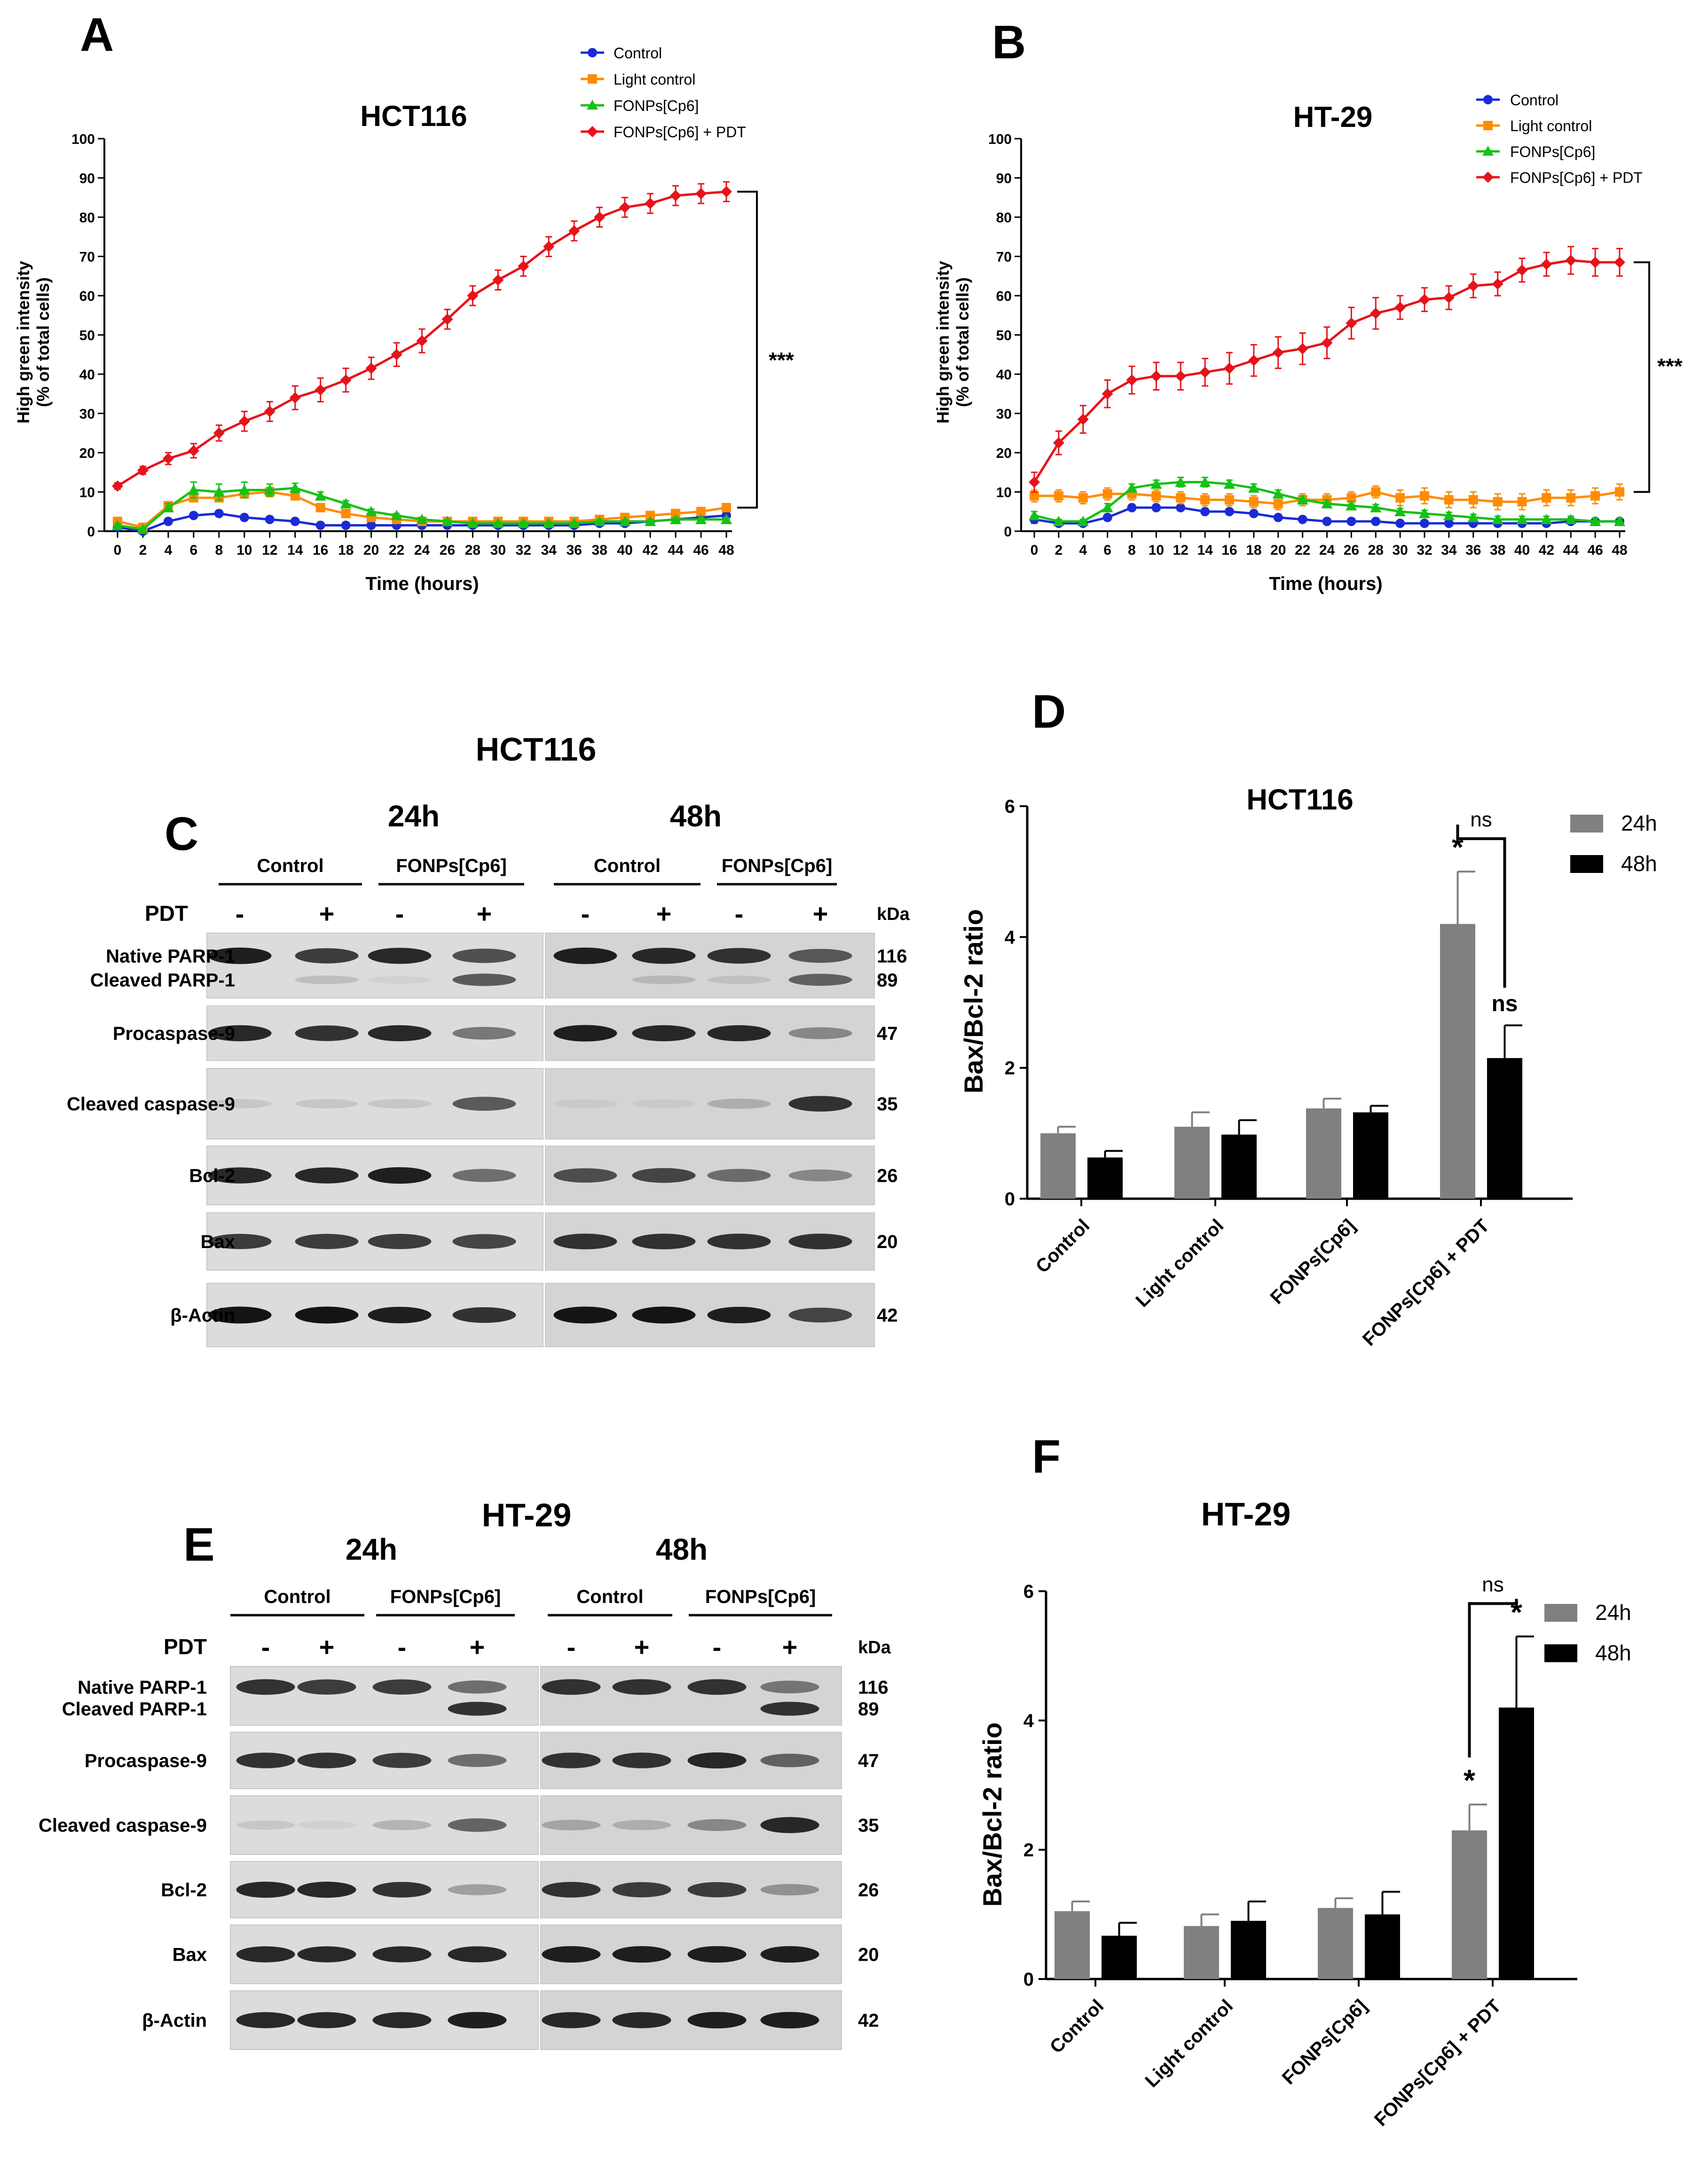 The image size is (1708, 2168). Describe the element at coordinates (83, 139) in the screenshot. I see `y-tick-label: 100` at that location.